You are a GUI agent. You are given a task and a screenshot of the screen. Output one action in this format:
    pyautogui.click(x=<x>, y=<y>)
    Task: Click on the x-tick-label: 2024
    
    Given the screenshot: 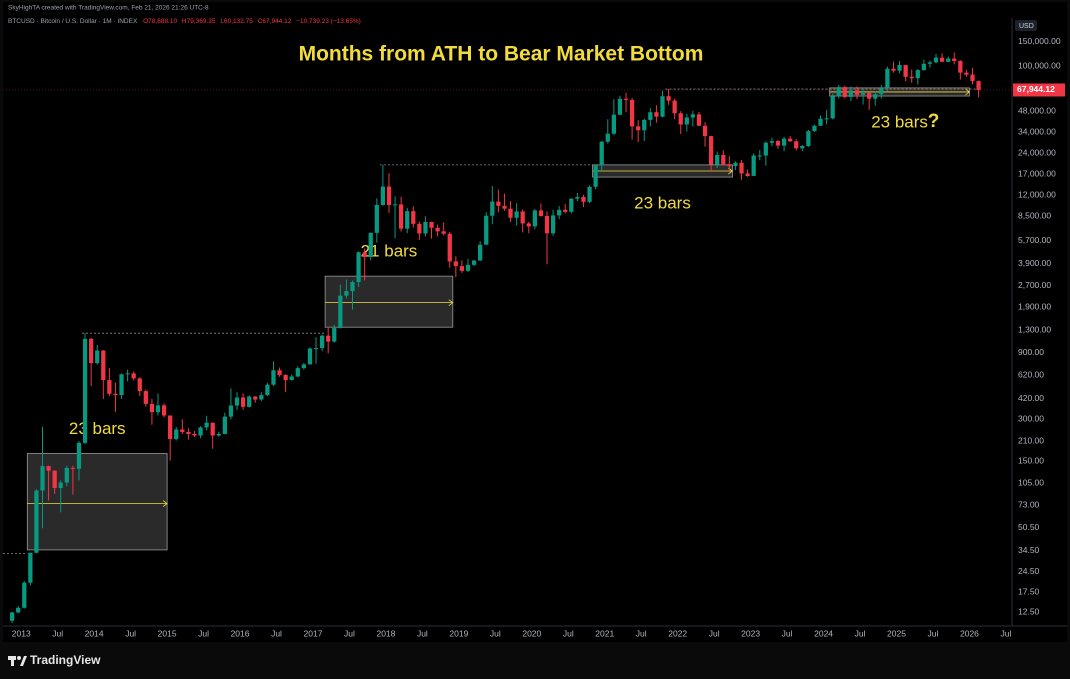 What is the action you would take?
    pyautogui.click(x=823, y=633)
    